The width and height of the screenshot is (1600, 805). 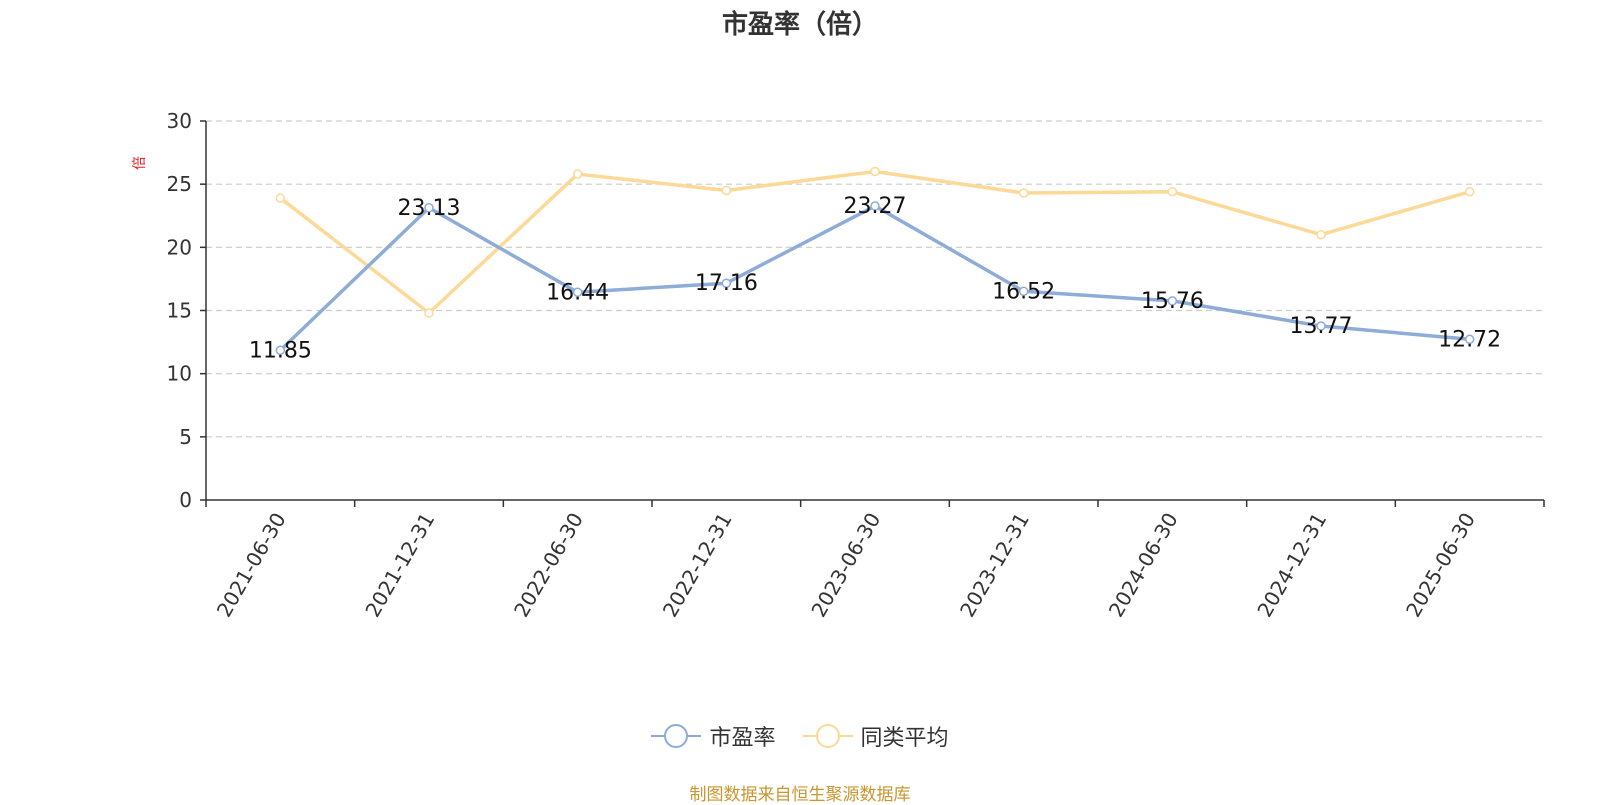 I want to click on legend-item-series2: 同类平均, so click(x=875, y=736).